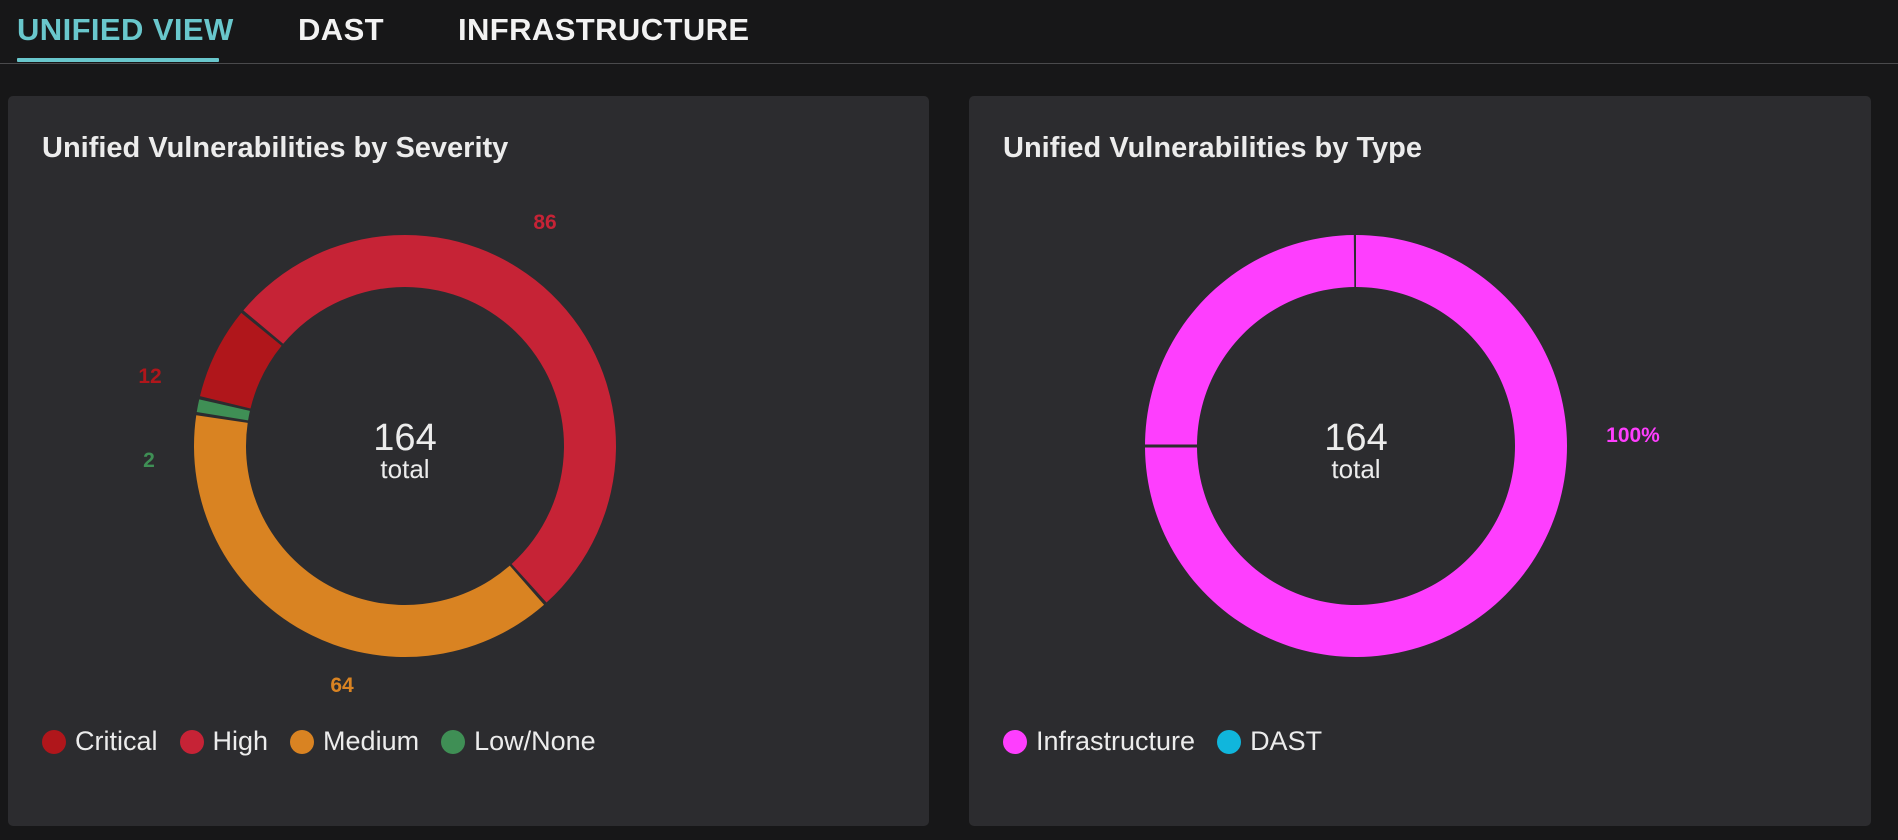  Describe the element at coordinates (604, 29) in the screenshot. I see `tab-infrastructure: INFRASTRUCTURE` at that location.